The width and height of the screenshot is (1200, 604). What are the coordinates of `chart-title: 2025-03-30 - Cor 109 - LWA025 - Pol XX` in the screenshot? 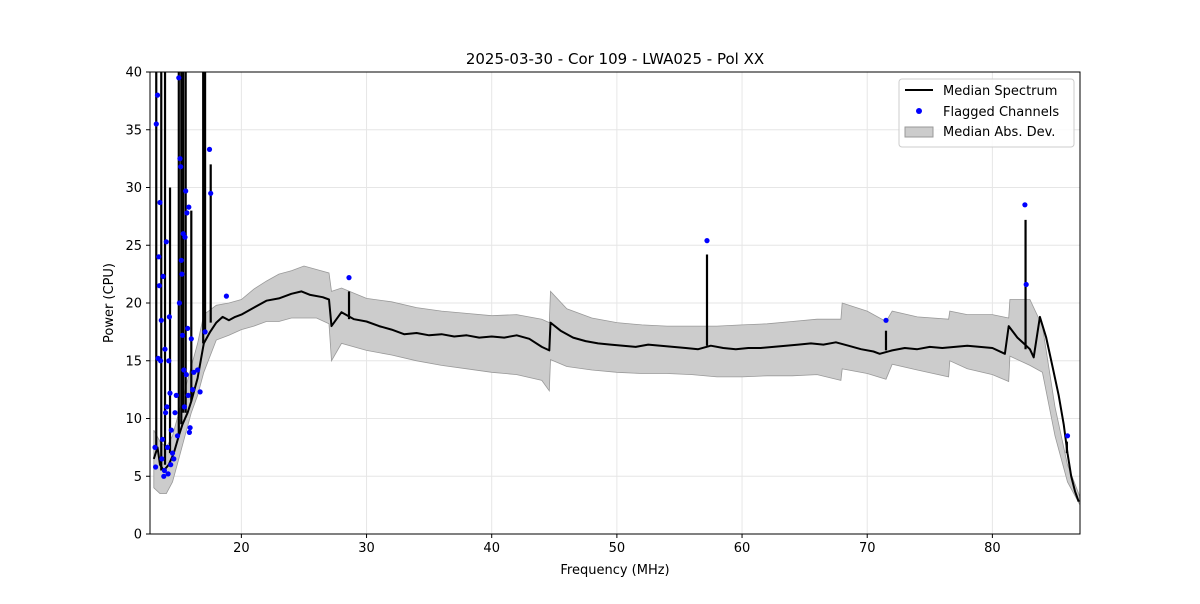 It's located at (615, 59).